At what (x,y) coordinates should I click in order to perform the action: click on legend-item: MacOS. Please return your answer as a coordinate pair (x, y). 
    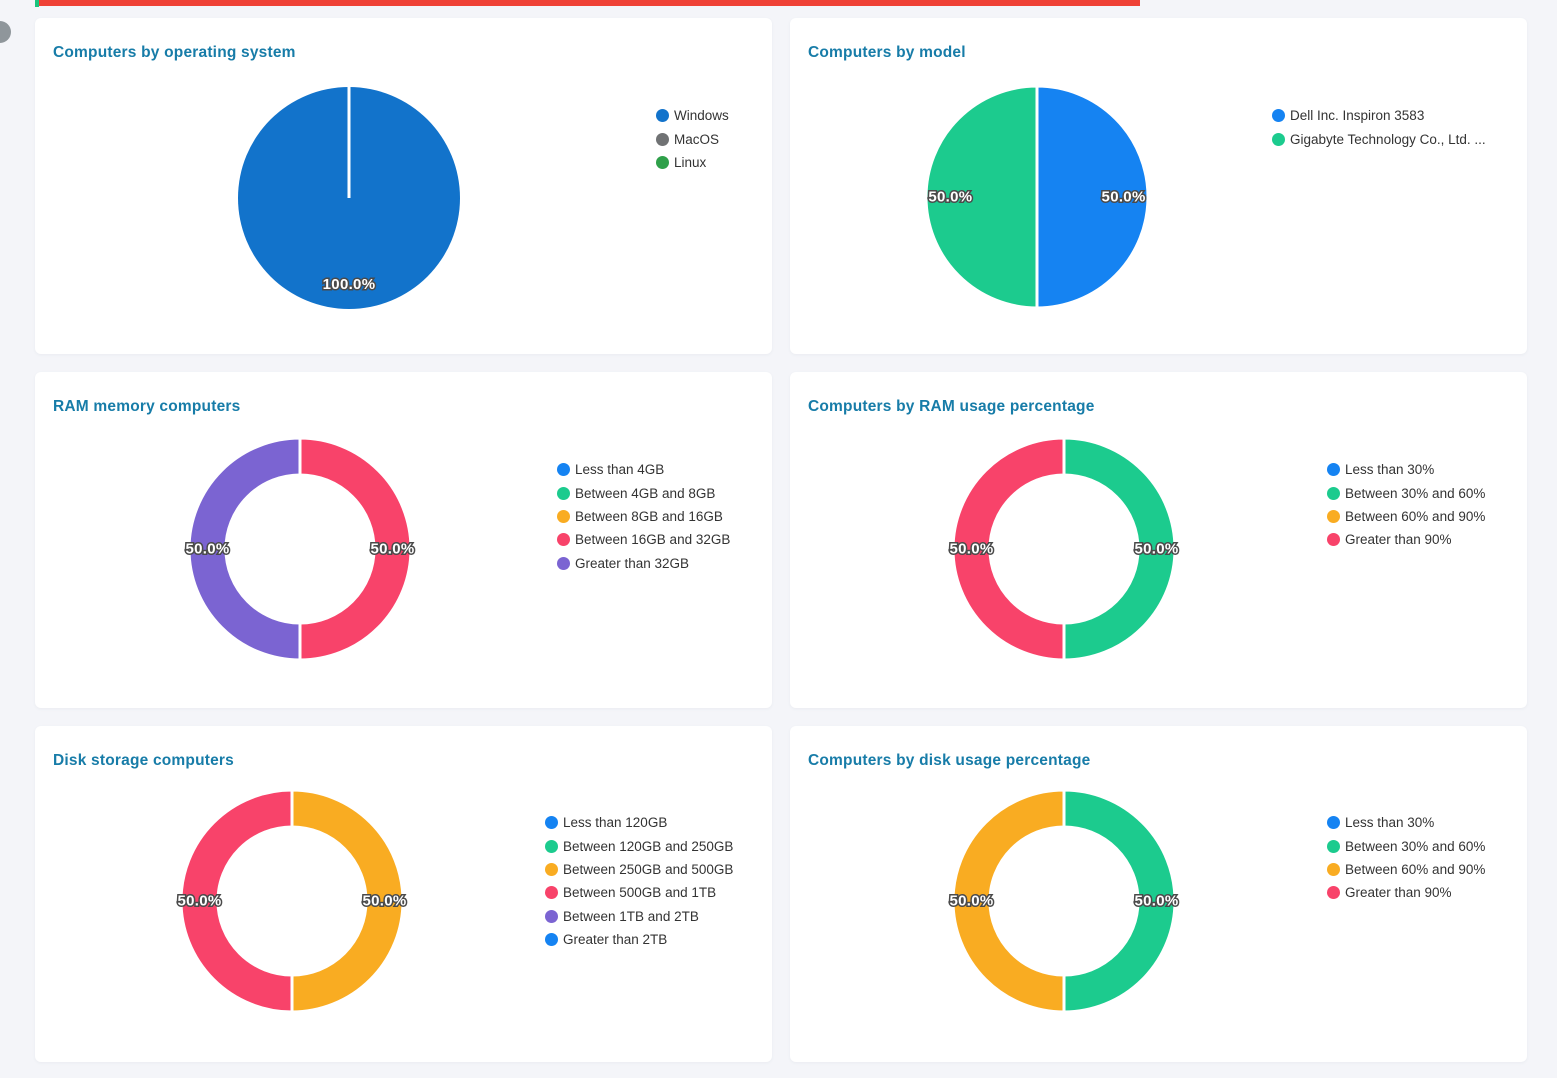
    Looking at the image, I should click on (692, 138).